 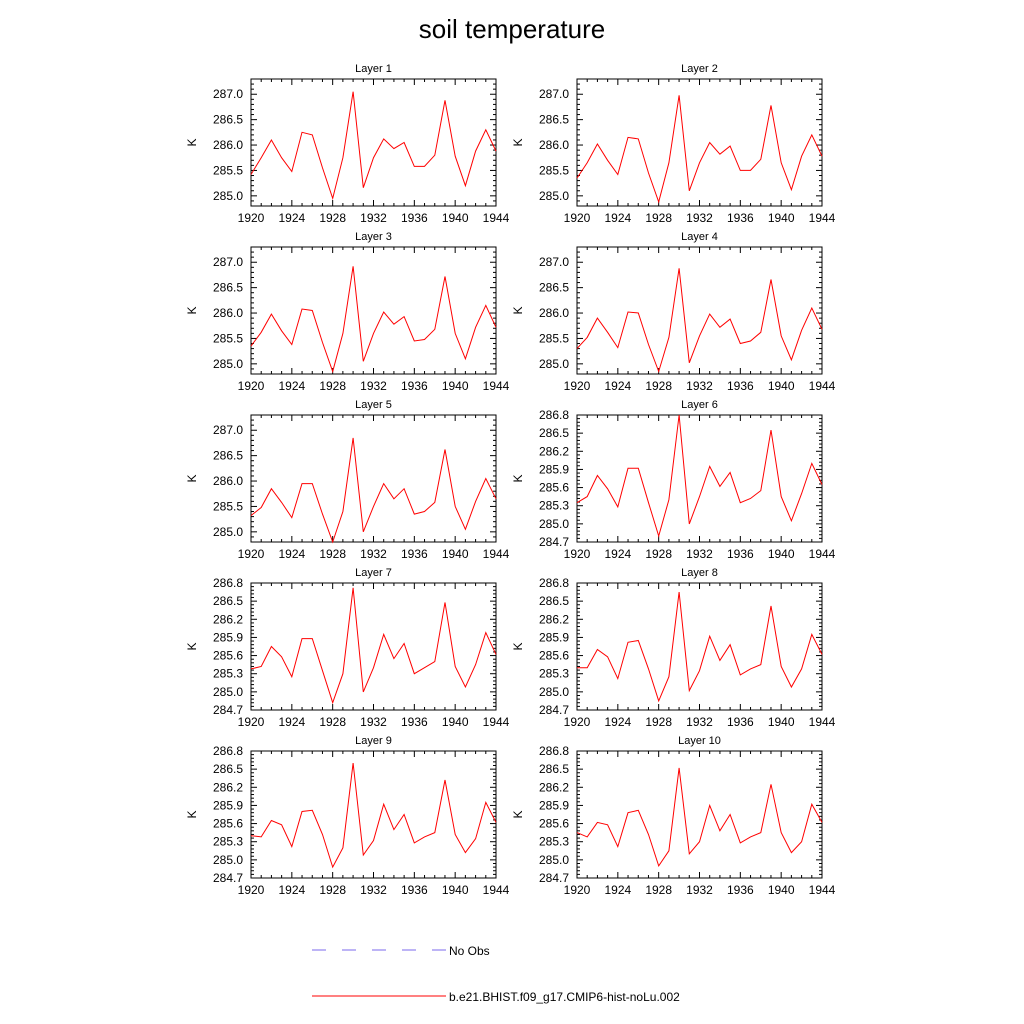 I want to click on panel-title: Layer 6, so click(x=699, y=405).